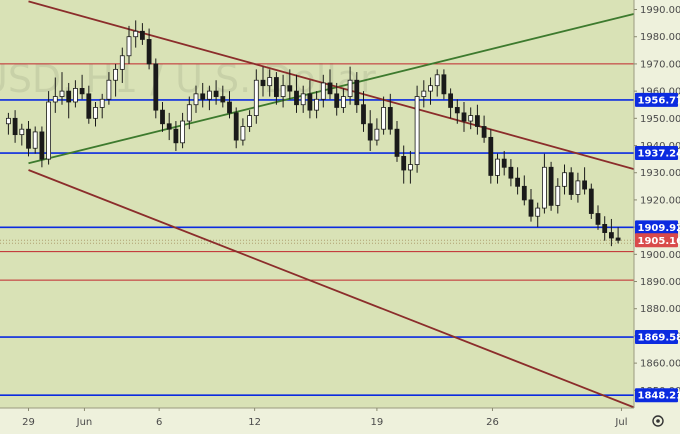  What do you see at coordinates (657, 337) in the screenshot?
I see `level-price-badge: 1869.58` at bounding box center [657, 337].